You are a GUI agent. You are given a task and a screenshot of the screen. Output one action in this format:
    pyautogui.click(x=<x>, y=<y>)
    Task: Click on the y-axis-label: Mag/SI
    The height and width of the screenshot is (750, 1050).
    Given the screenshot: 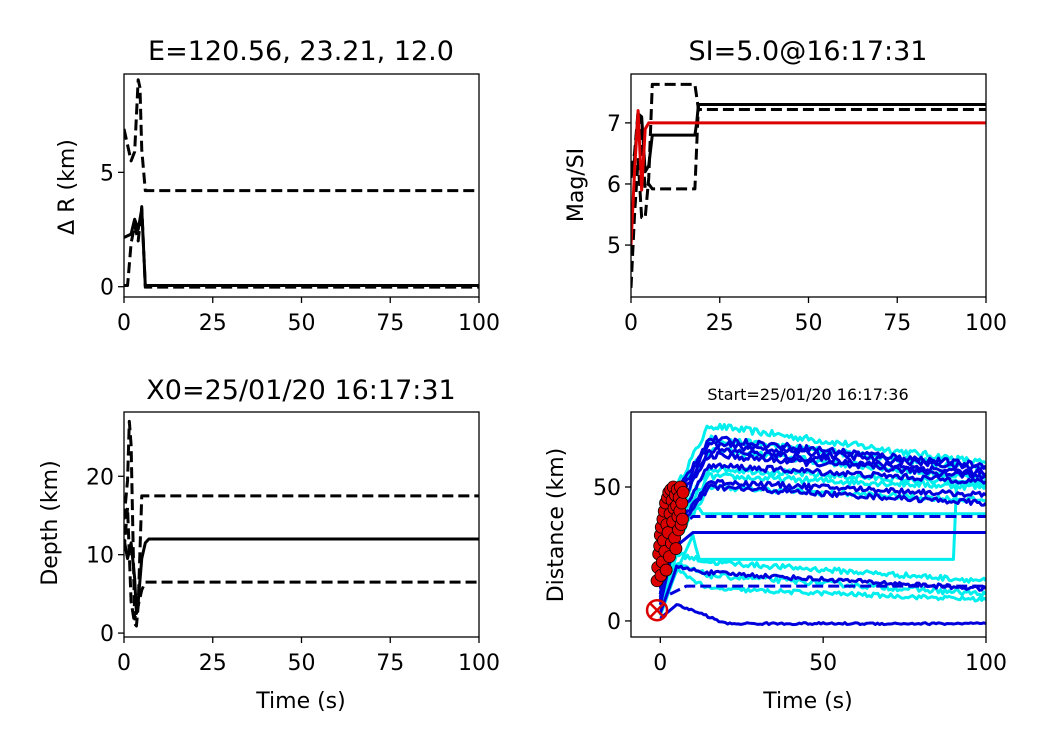 What is the action you would take?
    pyautogui.click(x=576, y=185)
    